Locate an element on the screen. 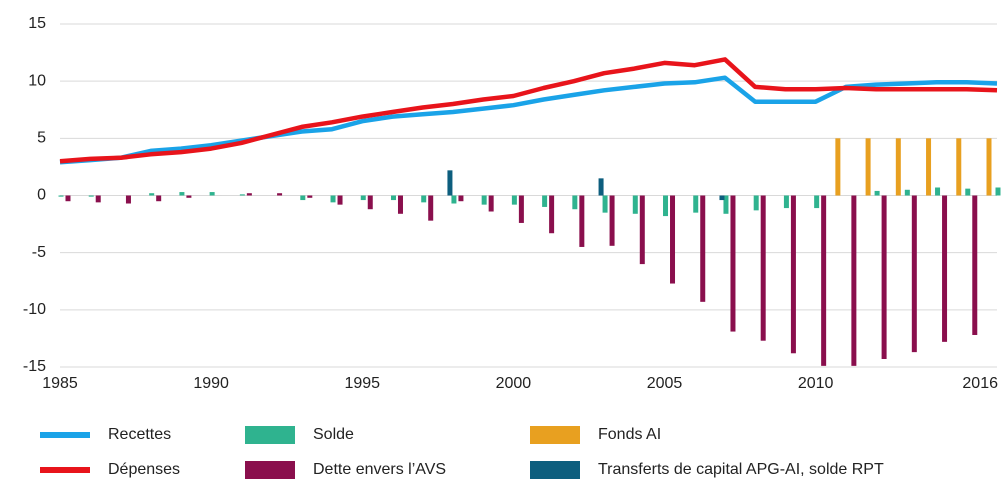 The image size is (1001, 481). y-tick-label: 10 is located at coordinates (37, 80).